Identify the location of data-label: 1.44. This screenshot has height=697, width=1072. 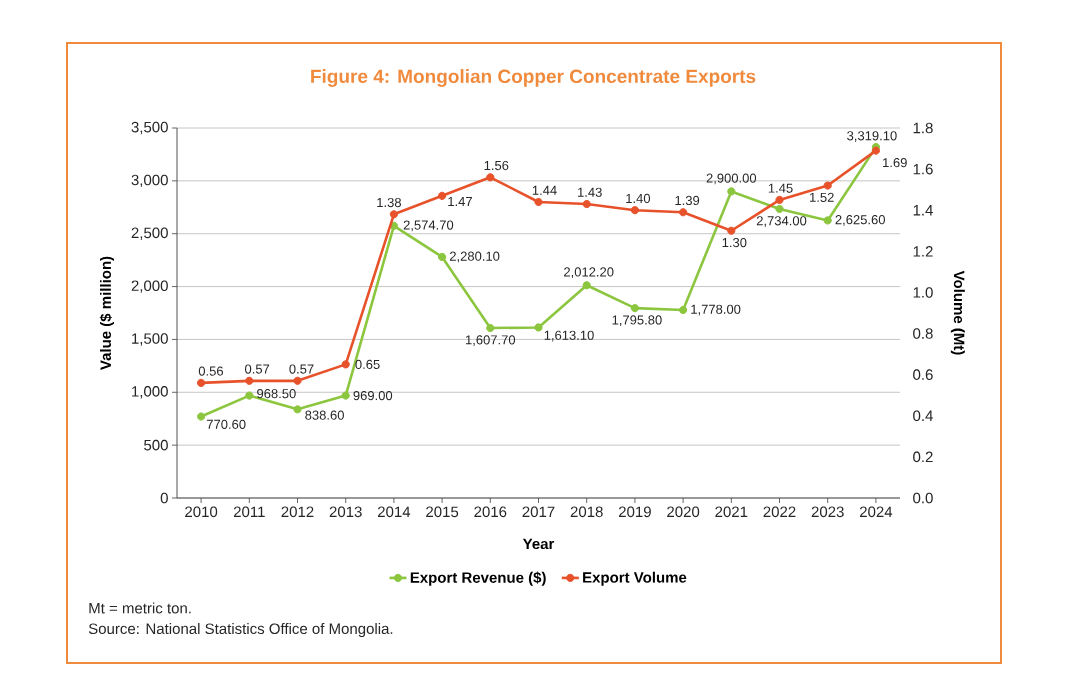
(544, 190).